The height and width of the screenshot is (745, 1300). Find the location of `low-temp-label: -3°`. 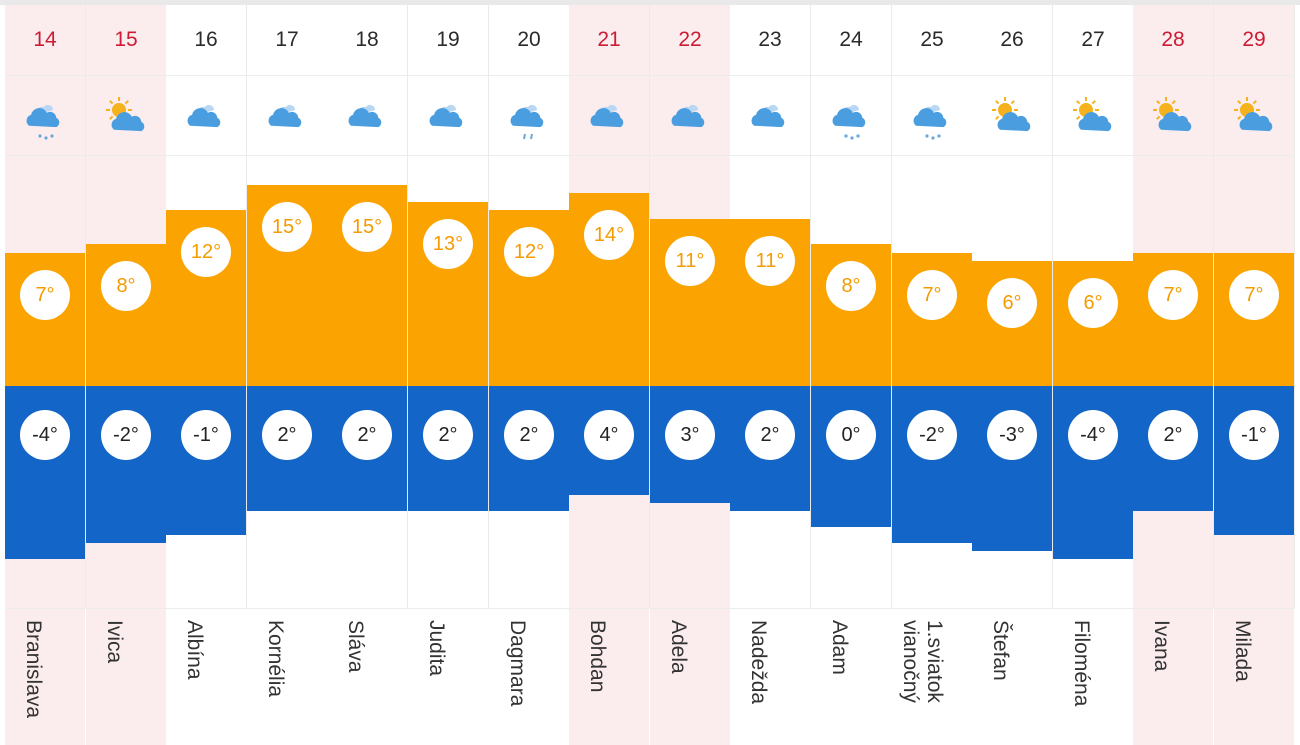

low-temp-label: -3° is located at coordinates (1012, 435).